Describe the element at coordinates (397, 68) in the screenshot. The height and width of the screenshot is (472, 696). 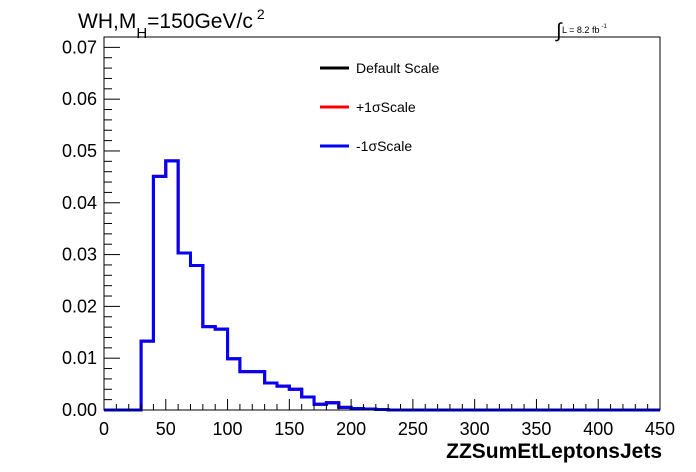
I see `legend-label: Default Scale` at that location.